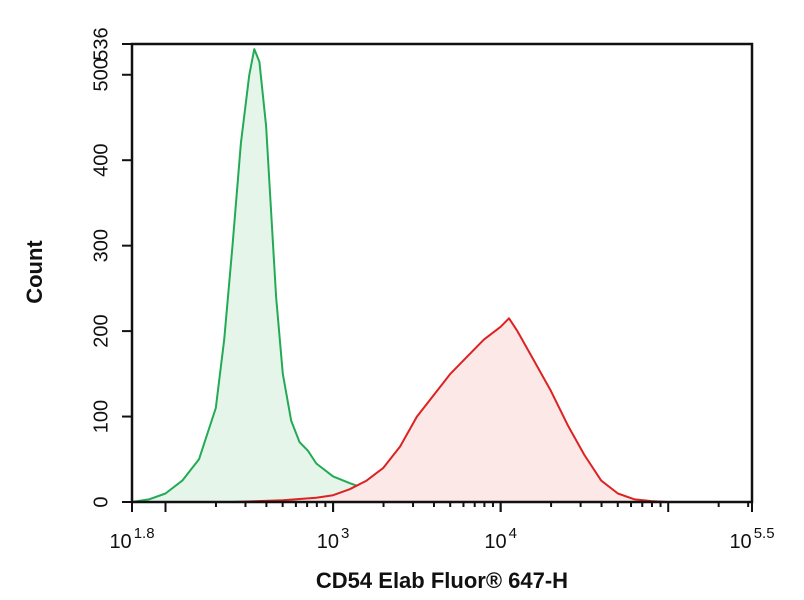  What do you see at coordinates (101, 501) in the screenshot?
I see `y-tick-label: 0` at bounding box center [101, 501].